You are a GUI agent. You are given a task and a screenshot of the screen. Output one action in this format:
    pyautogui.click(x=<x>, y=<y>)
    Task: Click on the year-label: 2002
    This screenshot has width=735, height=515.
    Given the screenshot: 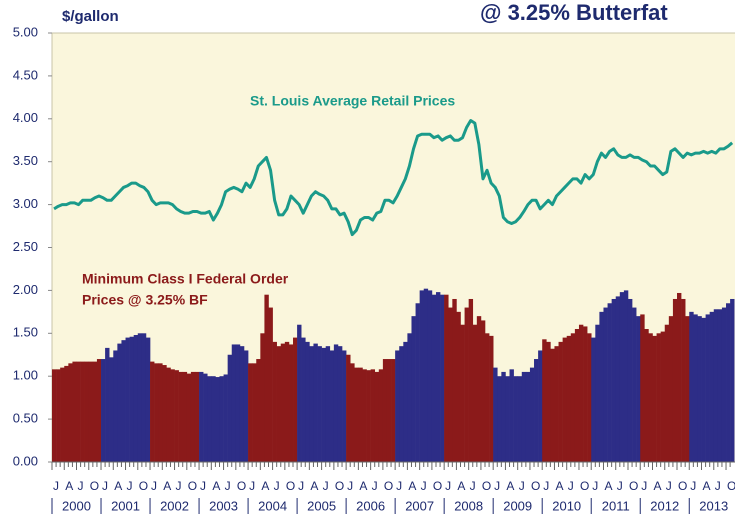 What is the action you would take?
    pyautogui.click(x=174, y=505)
    